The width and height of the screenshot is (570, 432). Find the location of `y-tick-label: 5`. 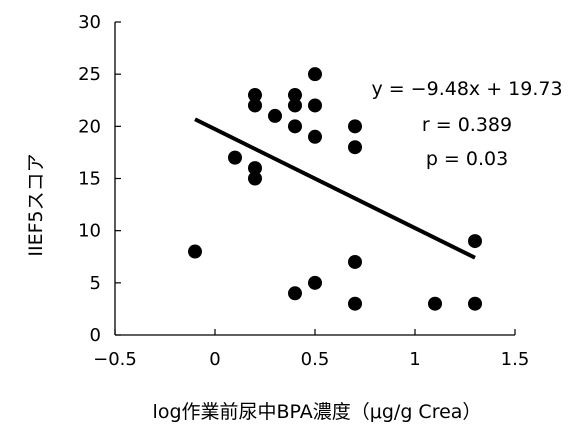

y-tick-label: 5 is located at coordinates (95, 283).